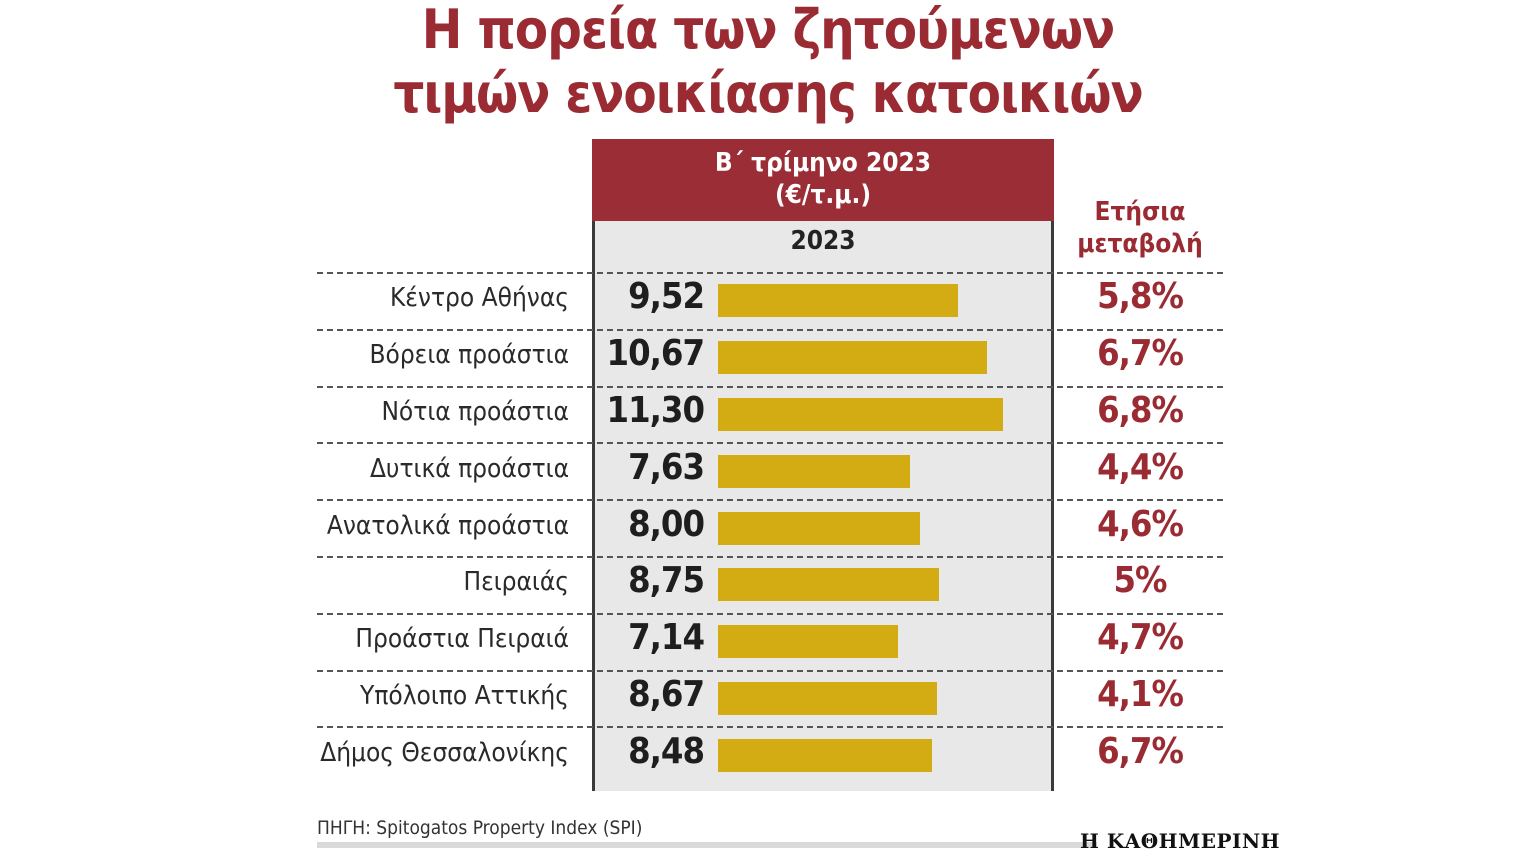 The width and height of the screenshot is (1536, 864). What do you see at coordinates (707, 845) in the screenshot?
I see `footer-divider` at bounding box center [707, 845].